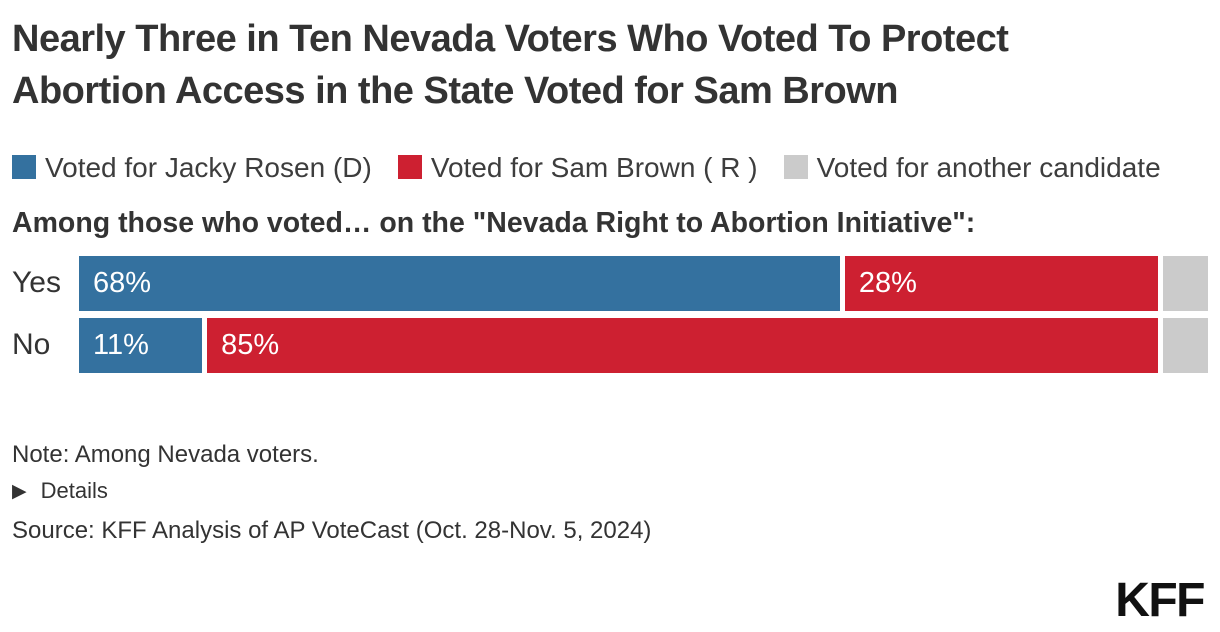  What do you see at coordinates (165, 454) in the screenshot?
I see `note-text: Note: Among Nevada voters.` at bounding box center [165, 454].